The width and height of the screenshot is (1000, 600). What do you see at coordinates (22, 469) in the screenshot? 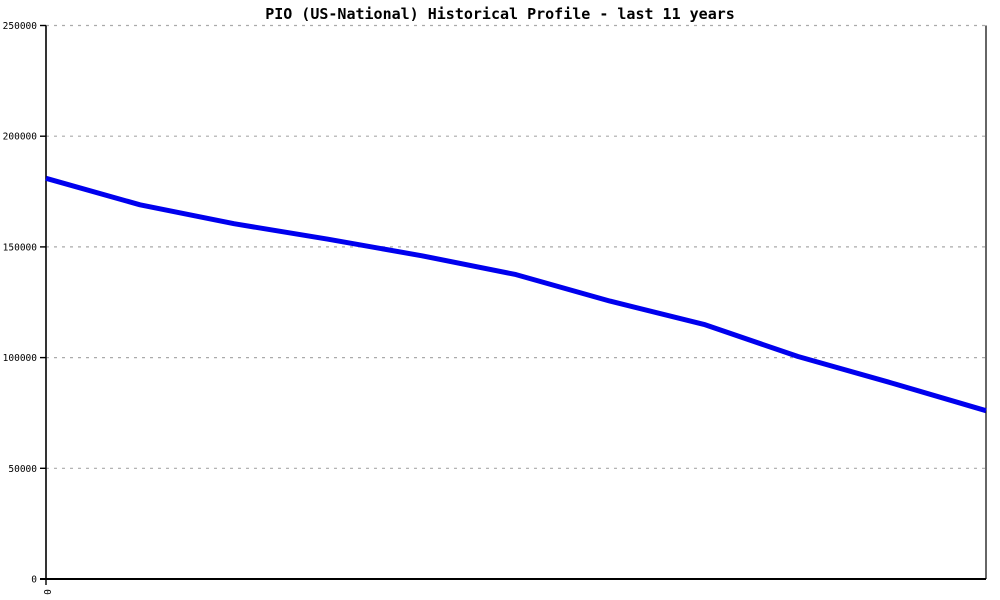
I see `y-tick-label: 50000` at bounding box center [22, 469].